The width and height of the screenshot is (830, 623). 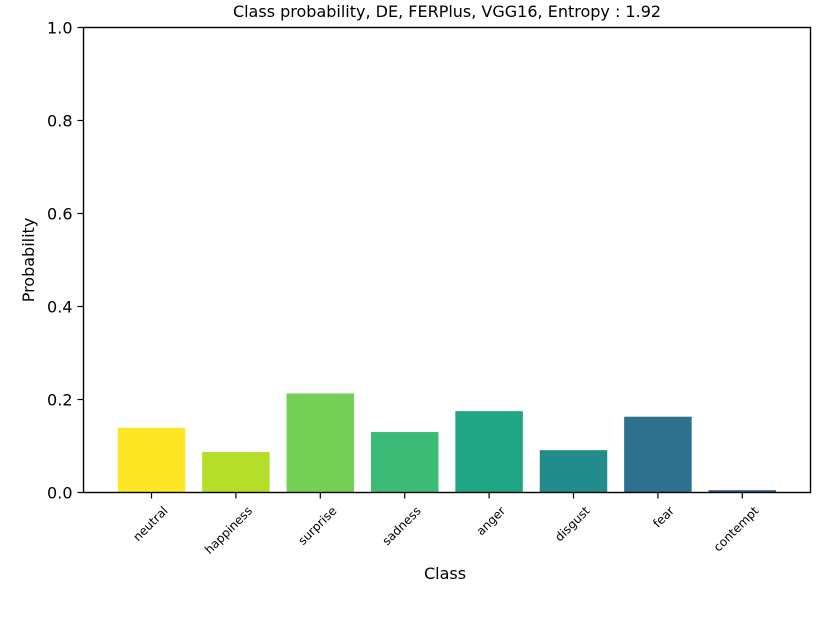 I want to click on bar-disgust, so click(x=573, y=471).